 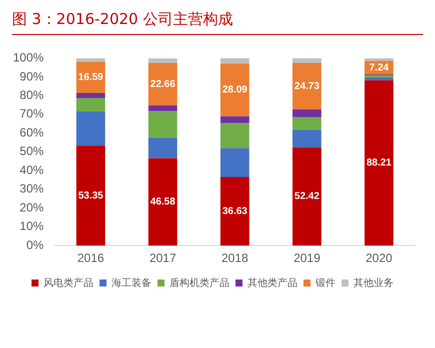 I want to click on legend-label: 海工装备, so click(x=132, y=282).